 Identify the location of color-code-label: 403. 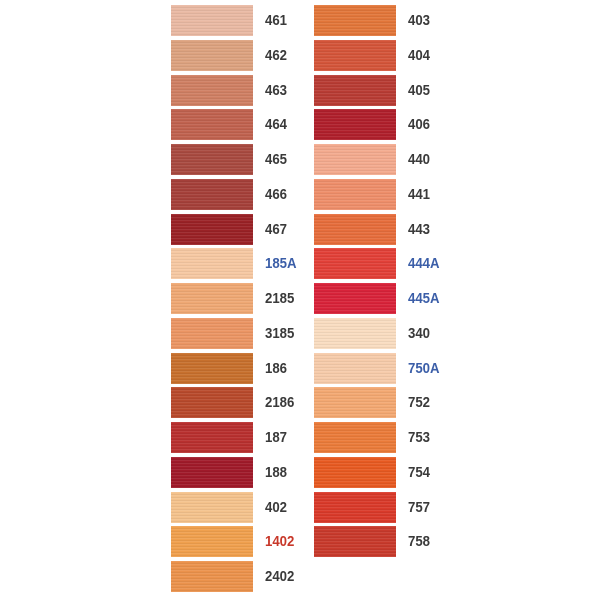
(419, 20).